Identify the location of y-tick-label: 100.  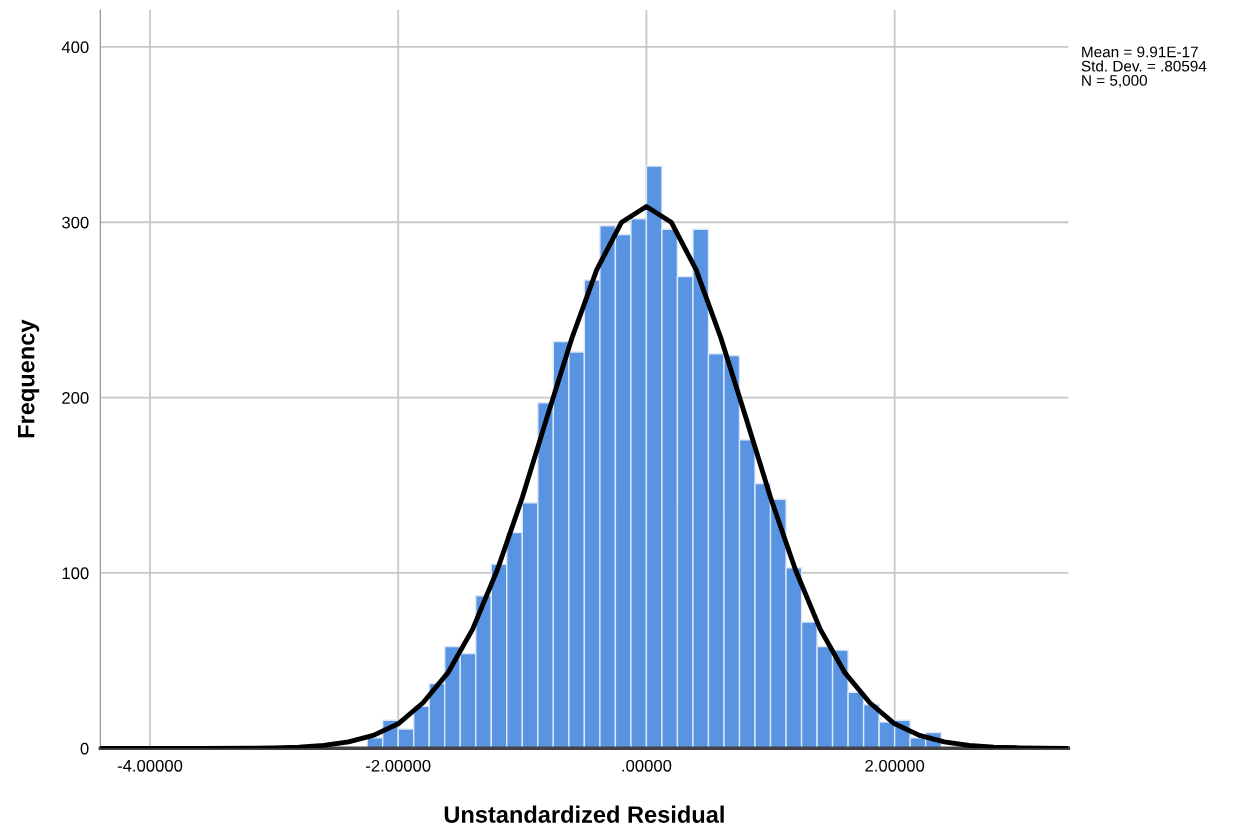
(75, 573).